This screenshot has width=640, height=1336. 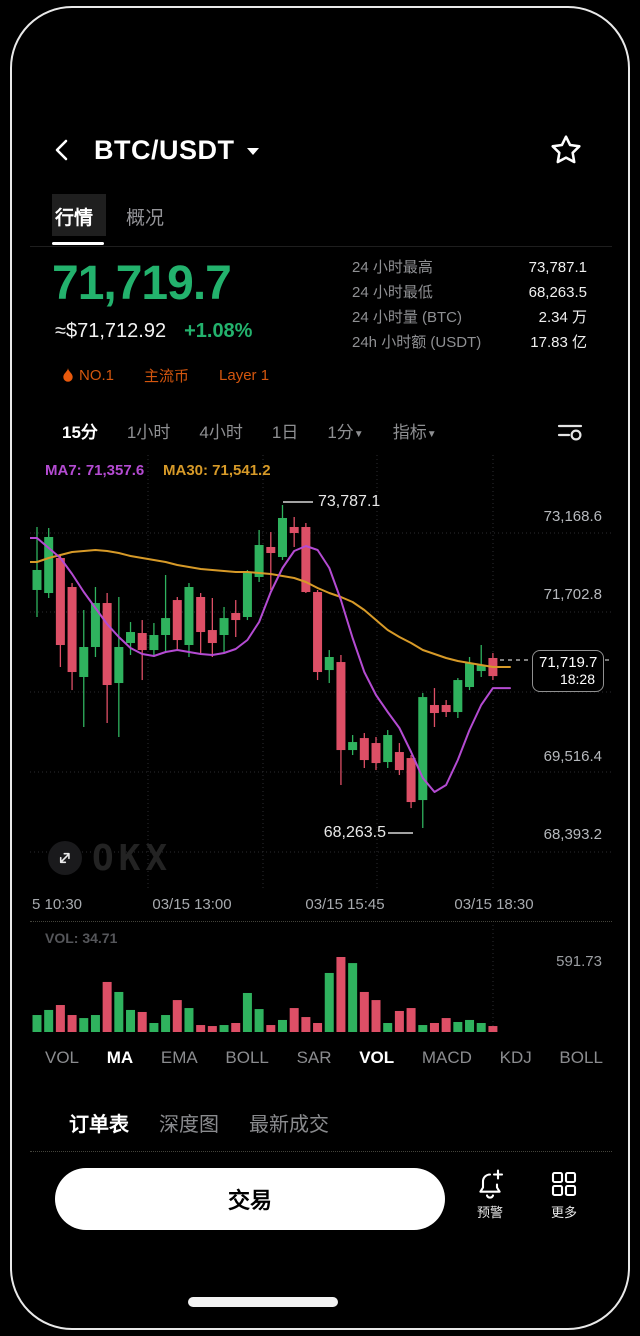 I want to click on y-axis-tick: 69,516.4, so click(x=572, y=756).